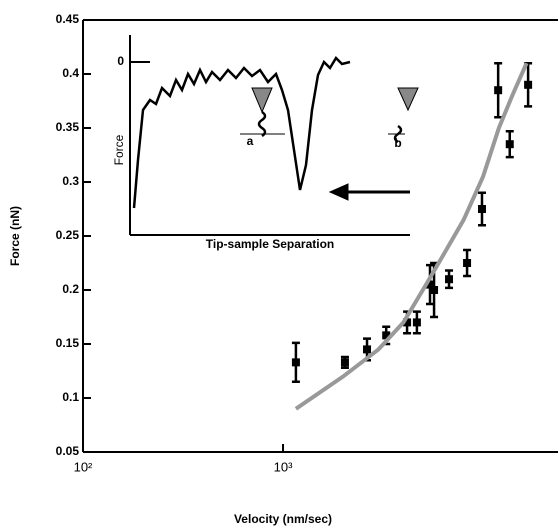  What do you see at coordinates (68, 235) in the screenshot?
I see `y-tick-label: 0.25` at bounding box center [68, 235].